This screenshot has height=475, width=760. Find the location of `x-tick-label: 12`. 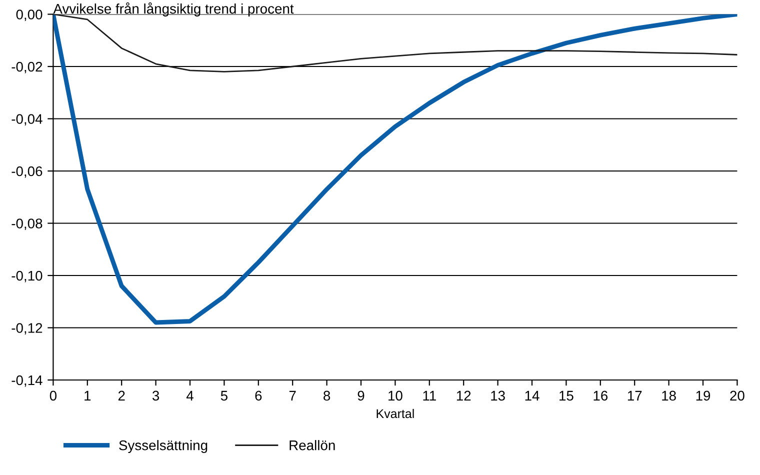

x-tick-label: 12 is located at coordinates (463, 395).